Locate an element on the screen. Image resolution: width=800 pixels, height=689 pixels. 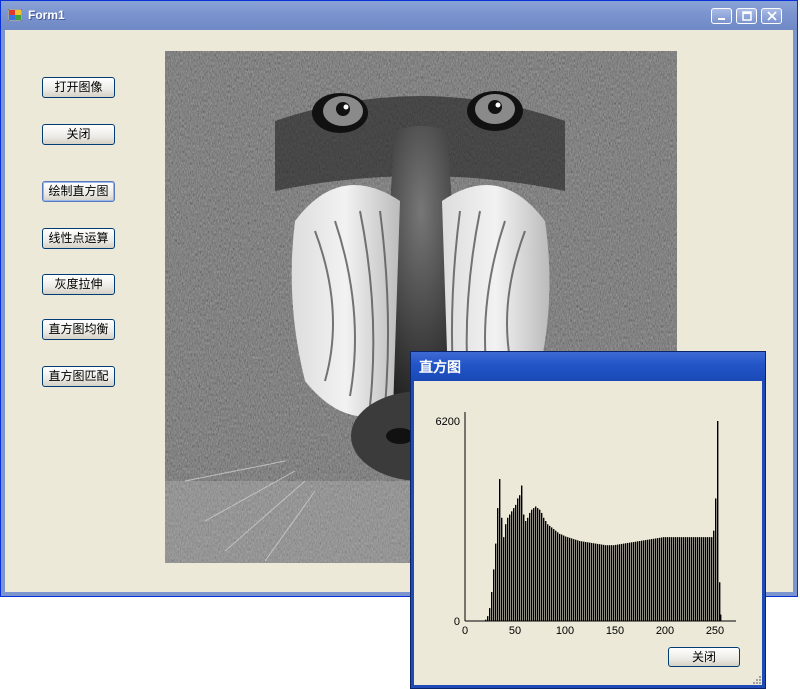
open-image-button: 打开图像 is located at coordinates (78, 87).